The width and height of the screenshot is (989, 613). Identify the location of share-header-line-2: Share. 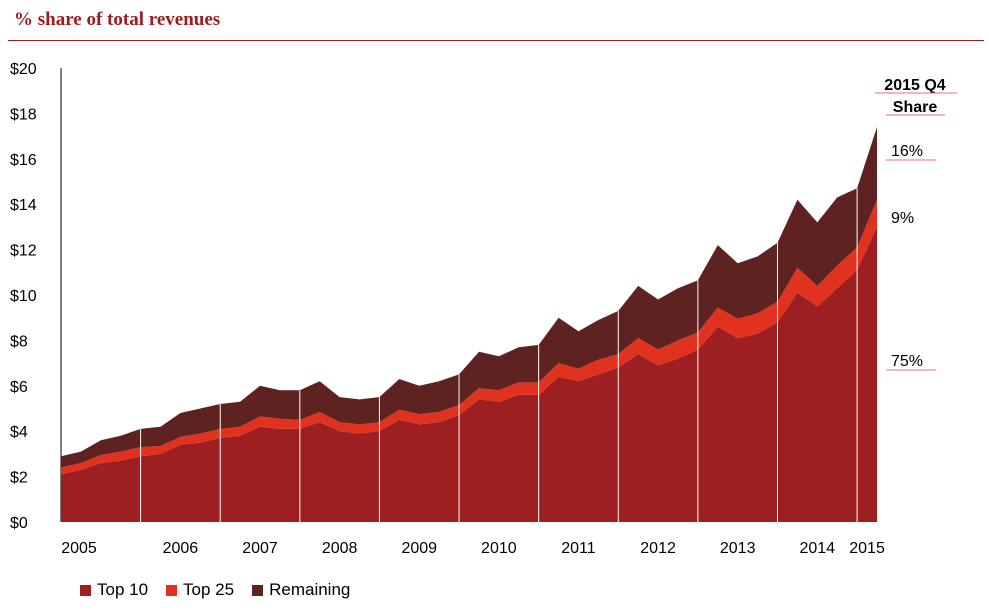
(915, 107).